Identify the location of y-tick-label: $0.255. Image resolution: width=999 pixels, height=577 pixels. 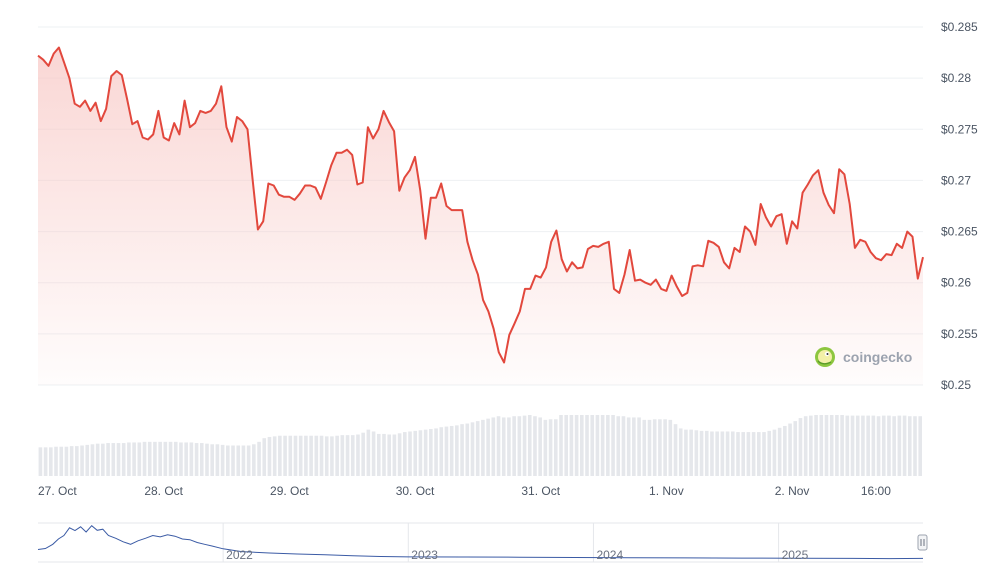
(959, 334).